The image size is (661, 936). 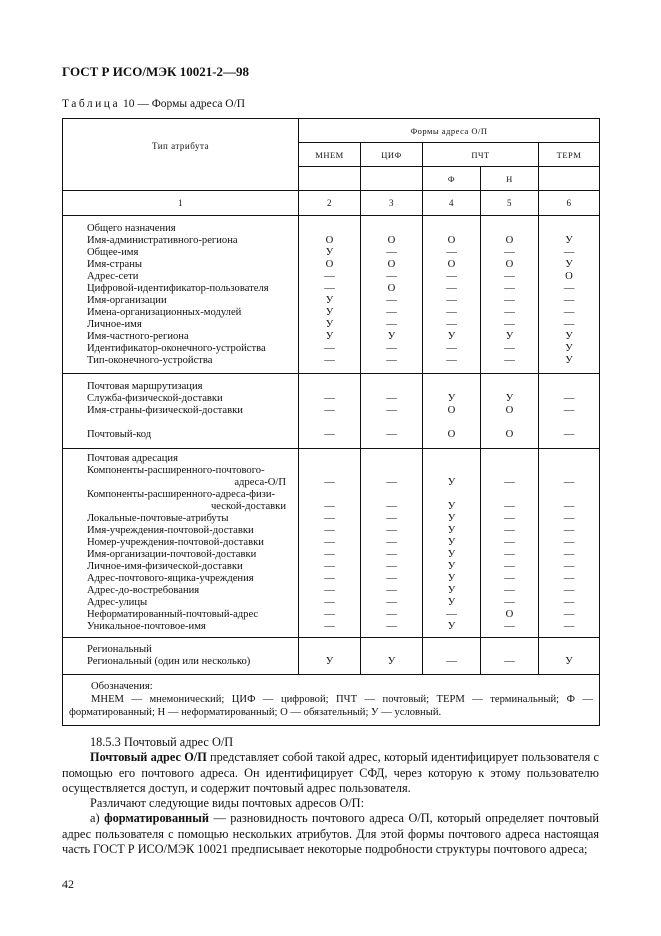 What do you see at coordinates (131, 228) in the screenshot?
I see `group-title: Общего назначения` at bounding box center [131, 228].